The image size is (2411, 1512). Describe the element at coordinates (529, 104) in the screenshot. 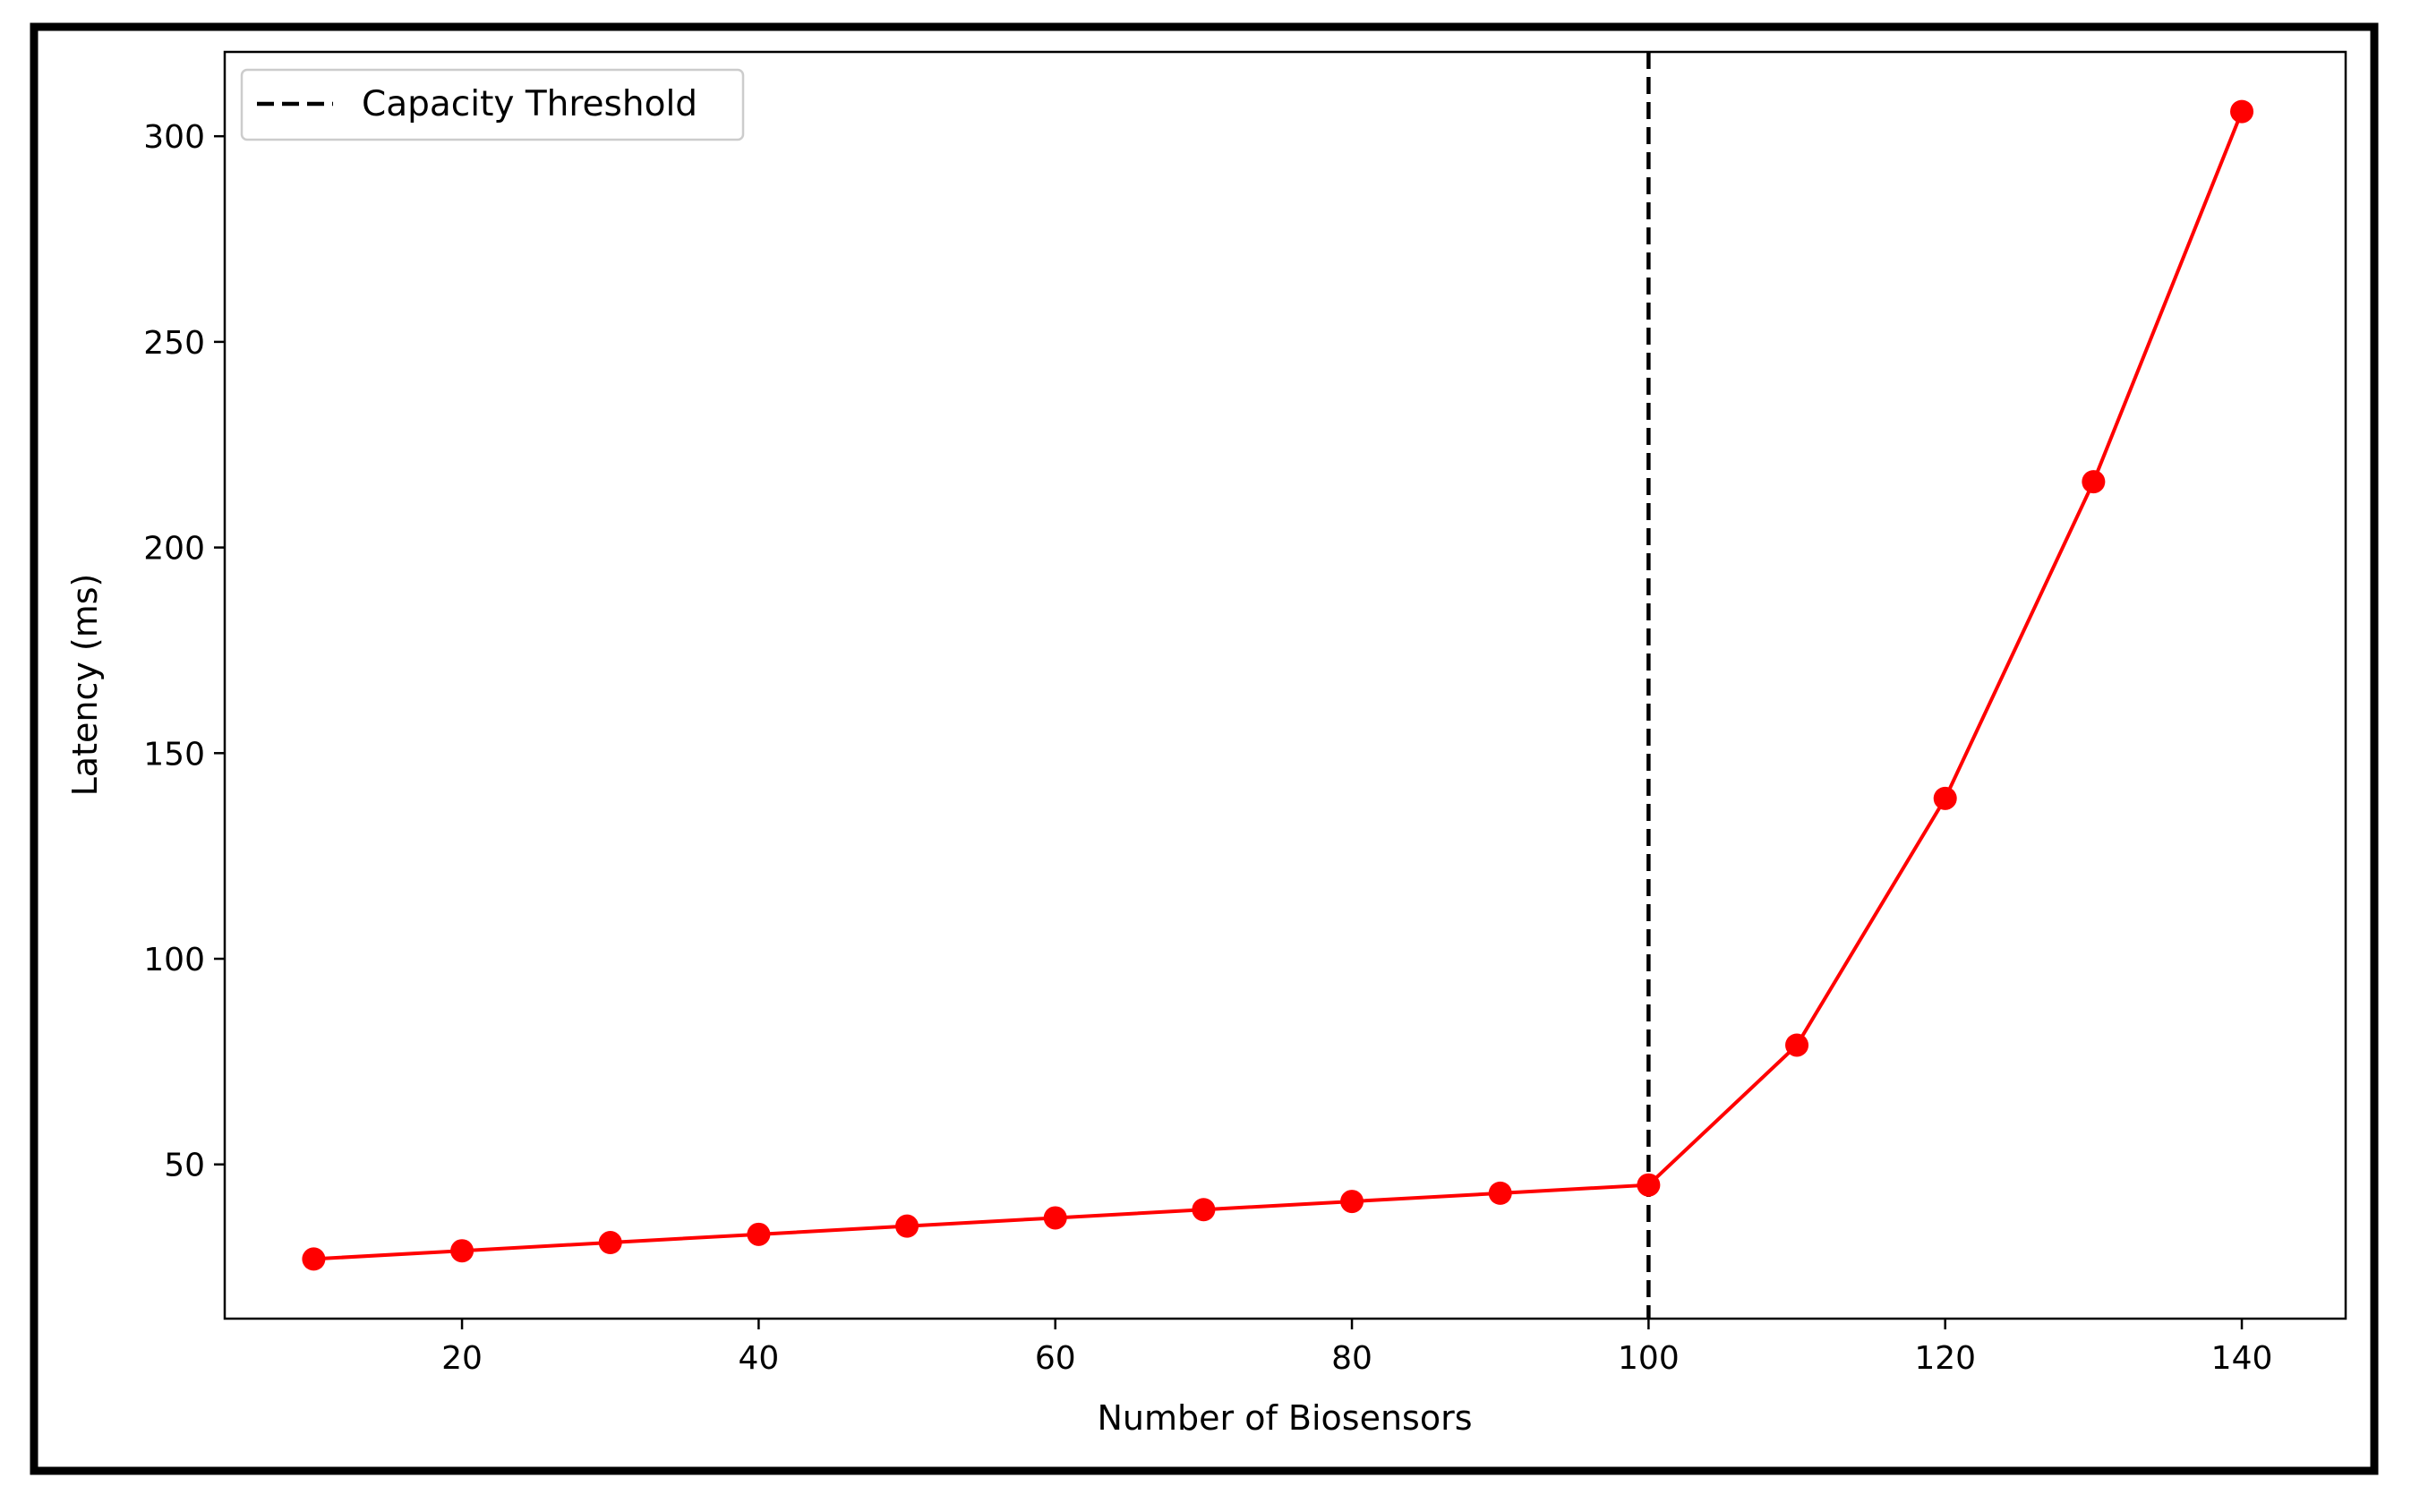

I see `legend-threshold-label: Capacity Threshold` at that location.